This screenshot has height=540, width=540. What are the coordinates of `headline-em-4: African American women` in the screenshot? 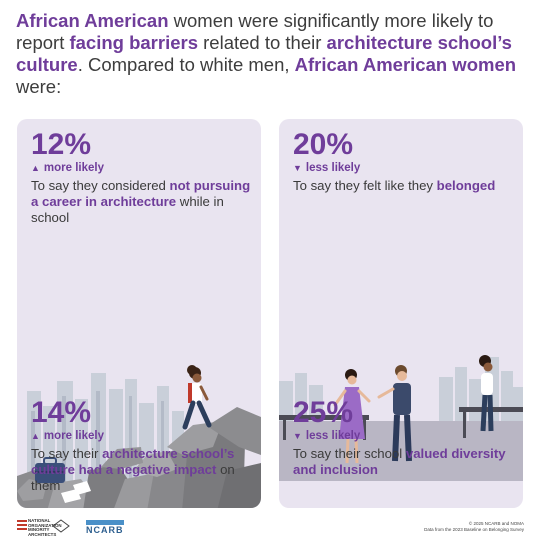 It's located at (405, 64).